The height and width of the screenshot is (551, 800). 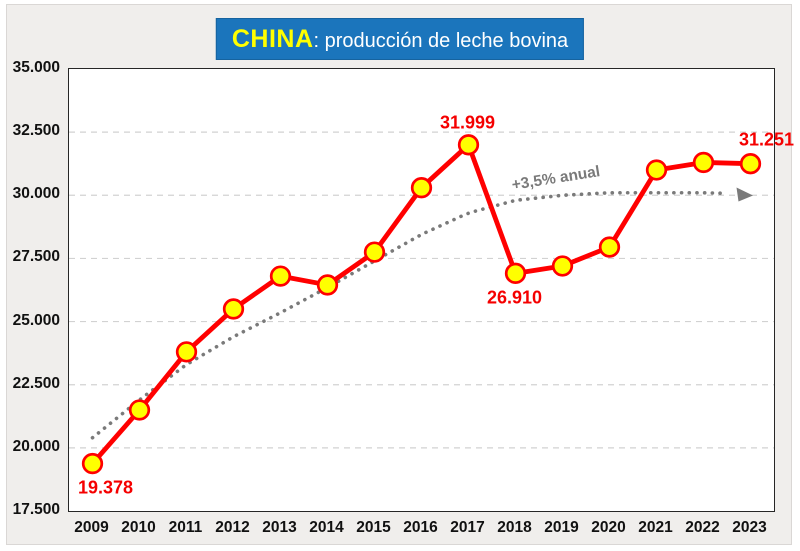 What do you see at coordinates (655, 527) in the screenshot?
I see `x-tick-label-2021: 2021` at bounding box center [655, 527].